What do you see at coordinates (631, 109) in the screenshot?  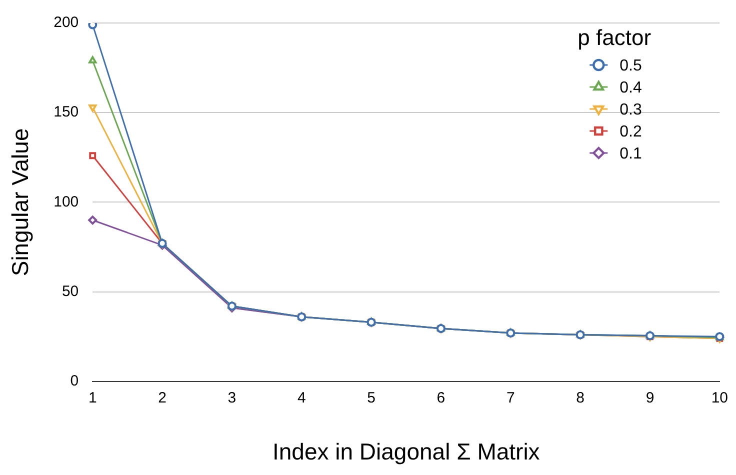 I see `legend-label: 0.3` at bounding box center [631, 109].